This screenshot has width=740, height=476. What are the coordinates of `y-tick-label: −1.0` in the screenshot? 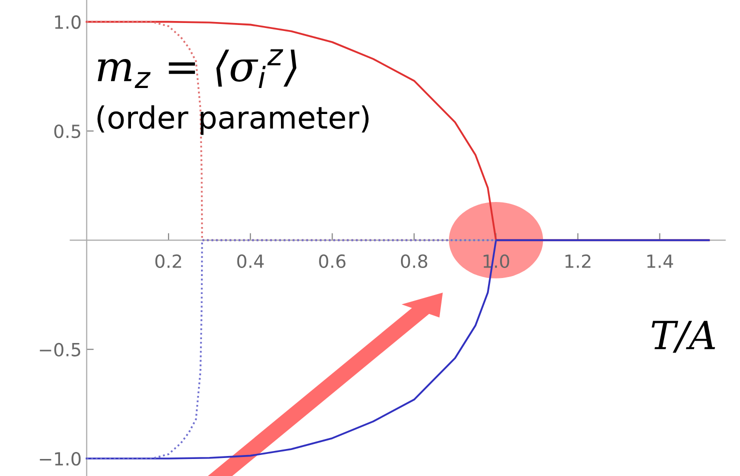 It's located at (60, 459).